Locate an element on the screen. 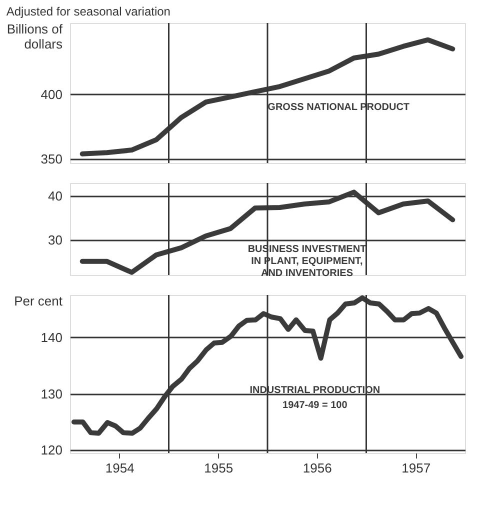 This screenshot has height=510, width=488. x-tick-label: 1954 is located at coordinates (119, 468).